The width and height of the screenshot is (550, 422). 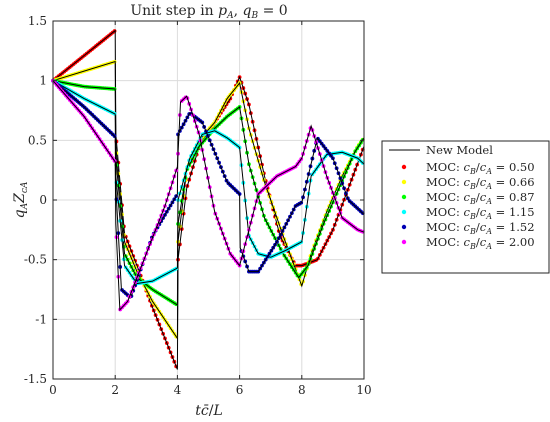 What do you see at coordinates (222, 11) in the screenshot?
I see `title-pa: p` at bounding box center [222, 11].